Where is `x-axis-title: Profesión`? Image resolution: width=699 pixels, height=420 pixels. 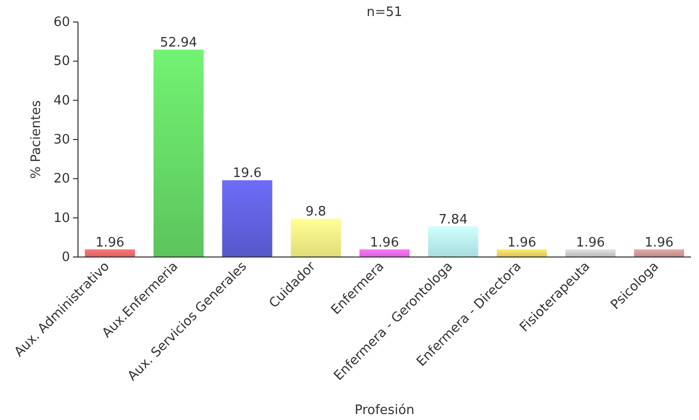
x-axis-title: Profesión is located at coordinates (384, 410).